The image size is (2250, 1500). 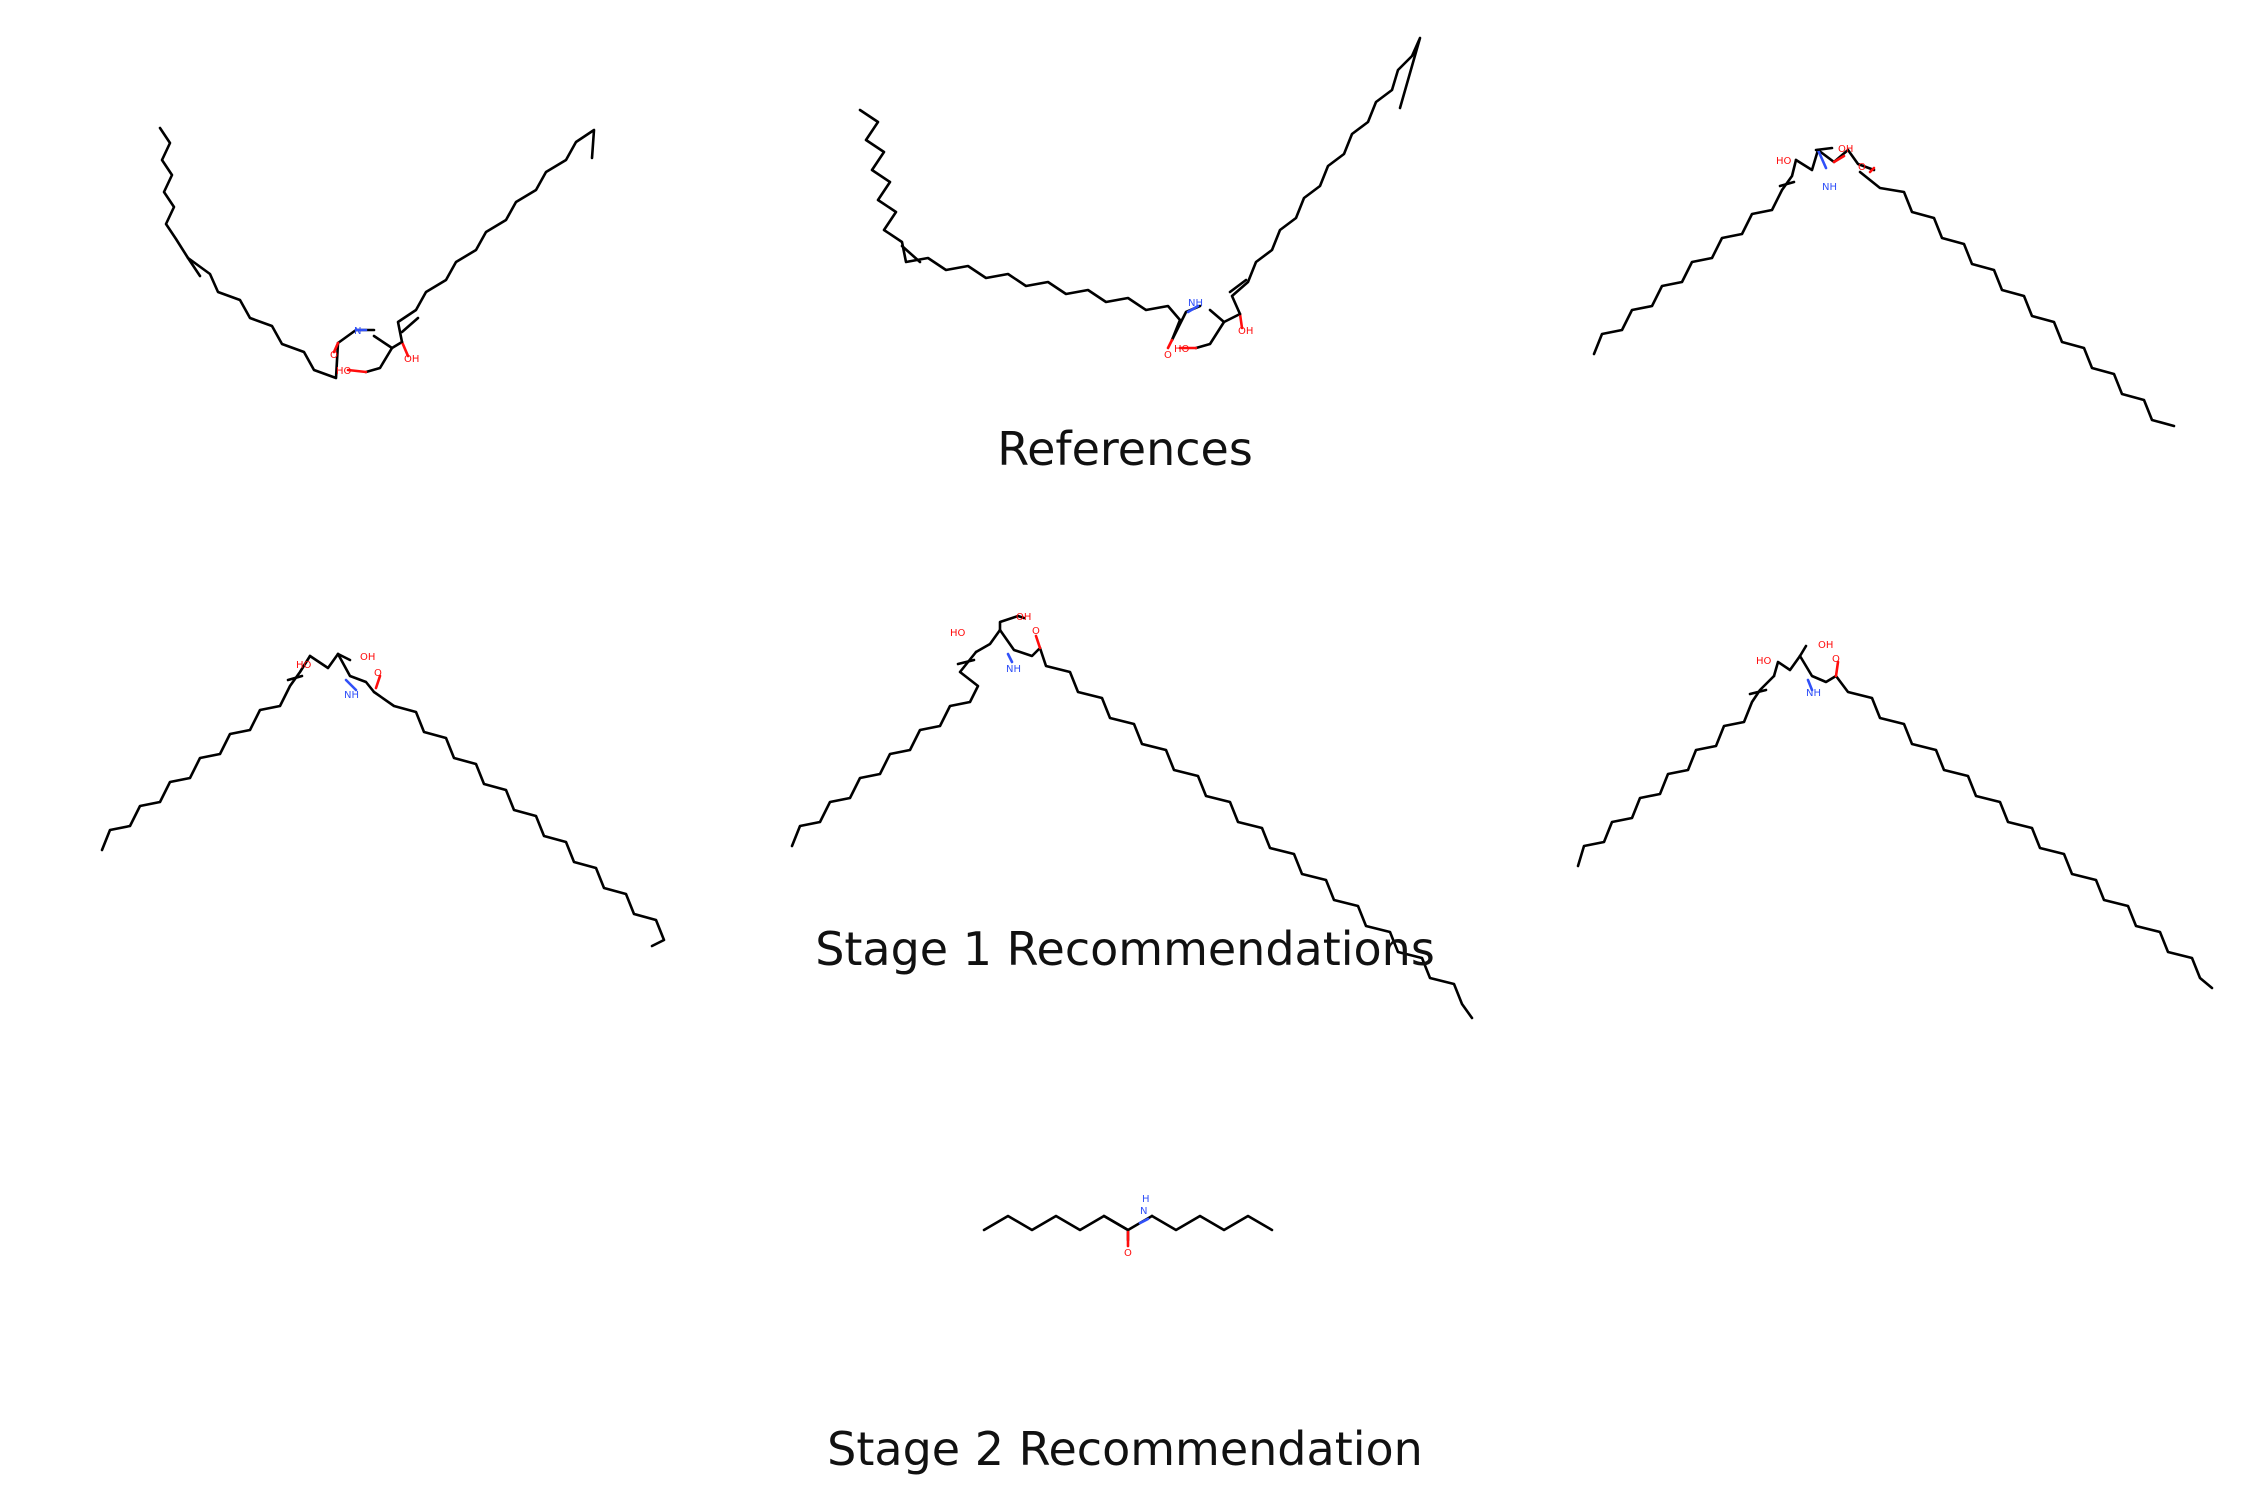 I want to click on section-title-stage-1: Stage 1 Recommendations, so click(x=1125, y=949).